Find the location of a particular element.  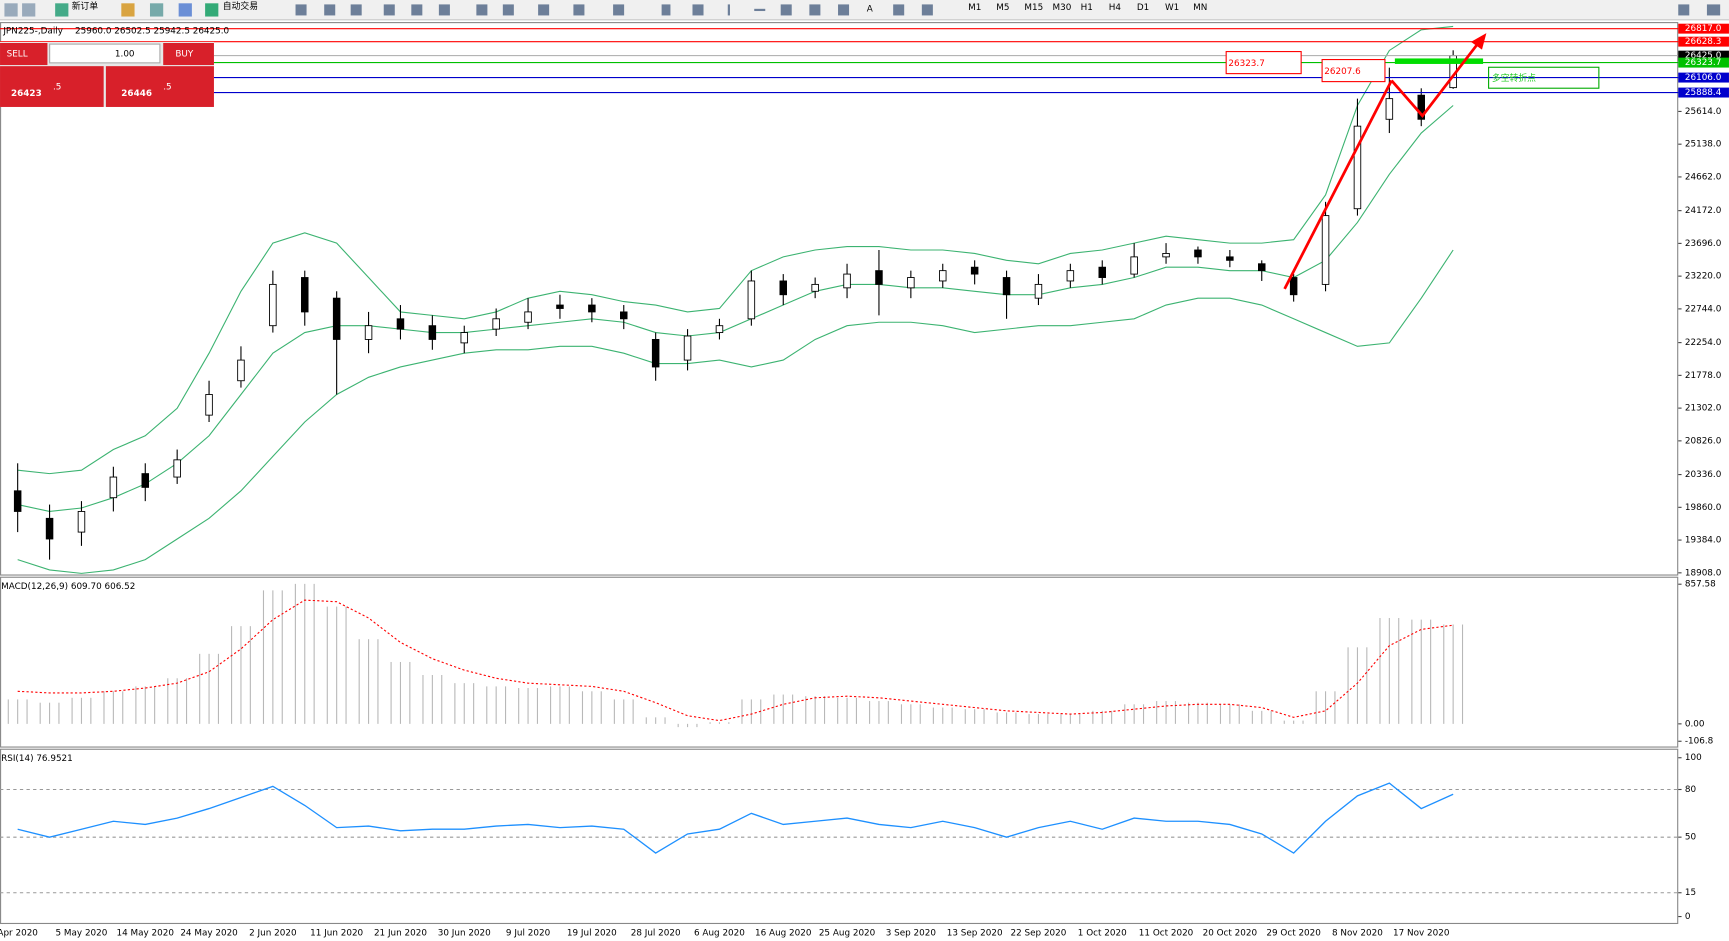

text-tool: A is located at coordinates (870, 9).